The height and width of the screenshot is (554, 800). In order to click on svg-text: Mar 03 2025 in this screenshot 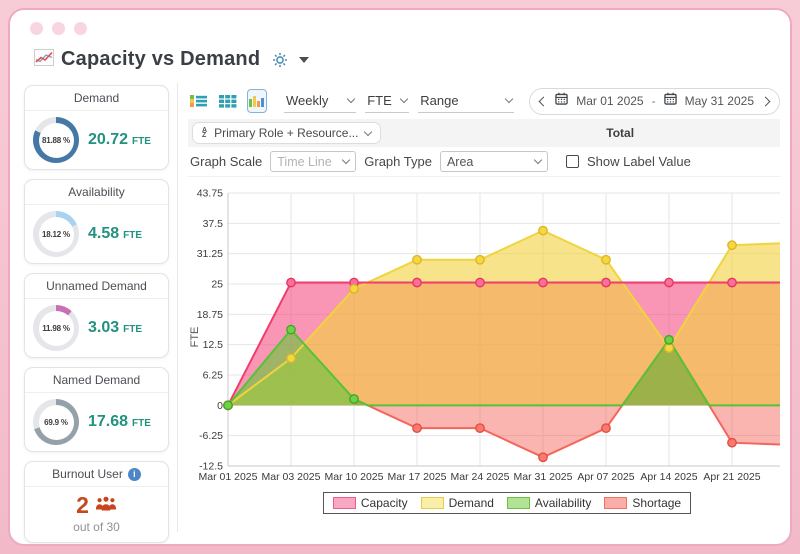, I will do `click(291, 477)`.